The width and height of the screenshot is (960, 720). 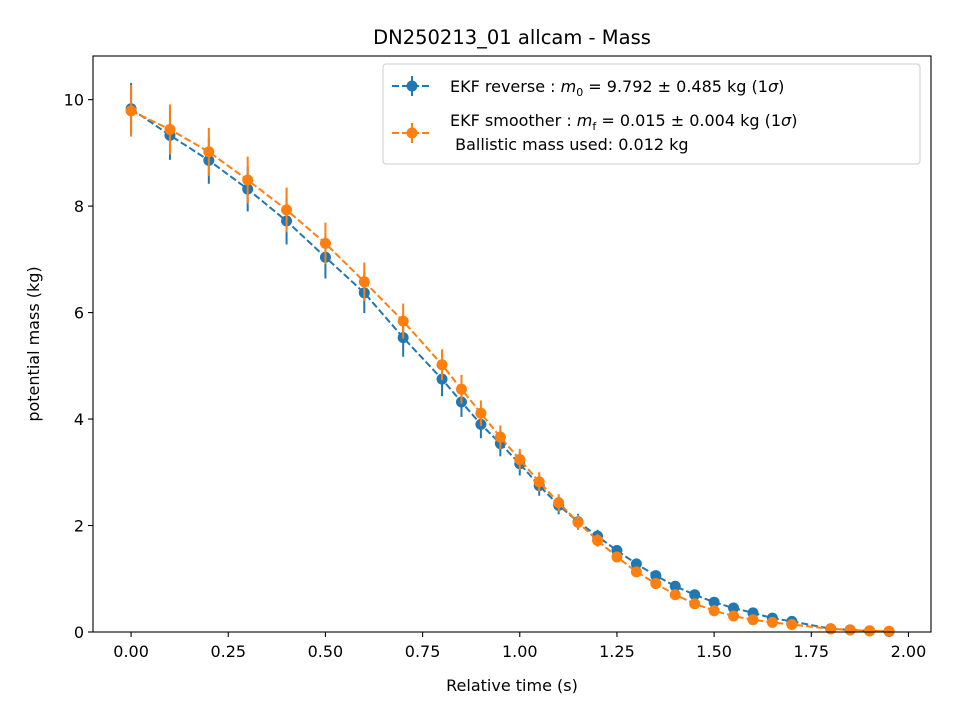 What do you see at coordinates (79, 313) in the screenshot?
I see `y-tick-label: 6` at bounding box center [79, 313].